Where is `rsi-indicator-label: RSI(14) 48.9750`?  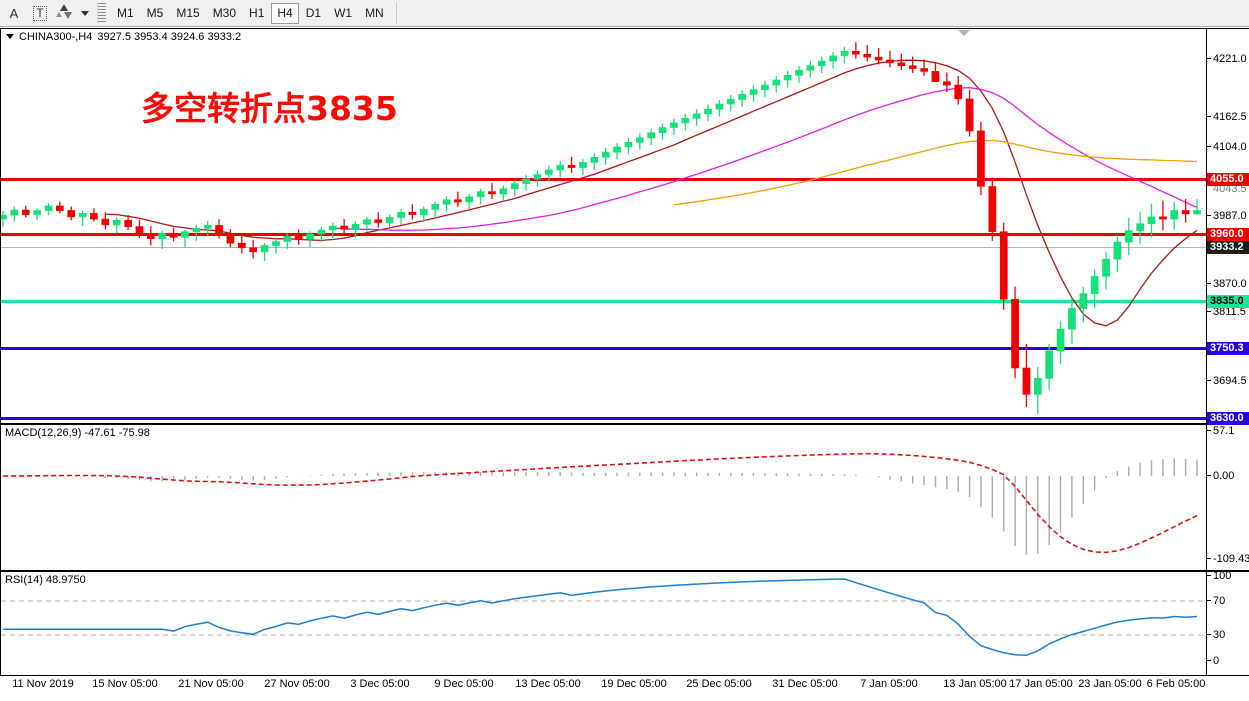 rsi-indicator-label: RSI(14) 48.9750 is located at coordinates (45, 580).